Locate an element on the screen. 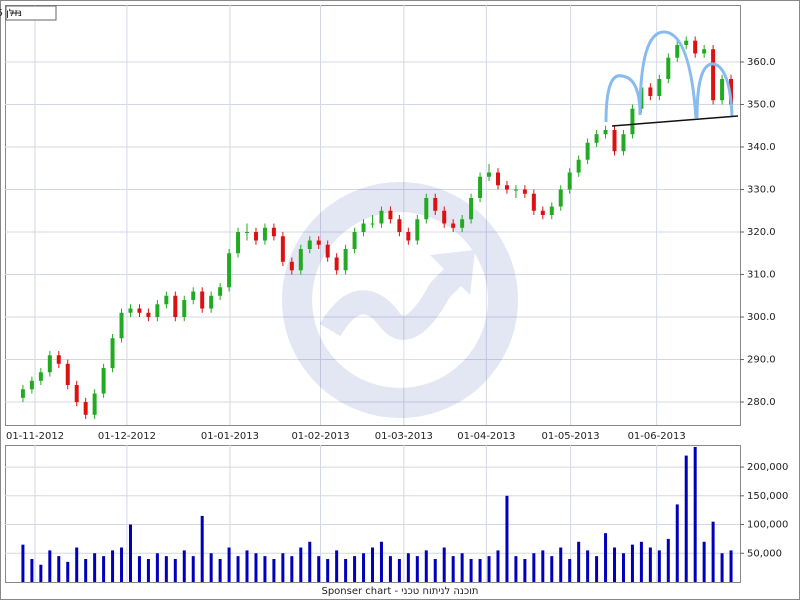  y-tick-label: 290.0 is located at coordinates (761, 360).